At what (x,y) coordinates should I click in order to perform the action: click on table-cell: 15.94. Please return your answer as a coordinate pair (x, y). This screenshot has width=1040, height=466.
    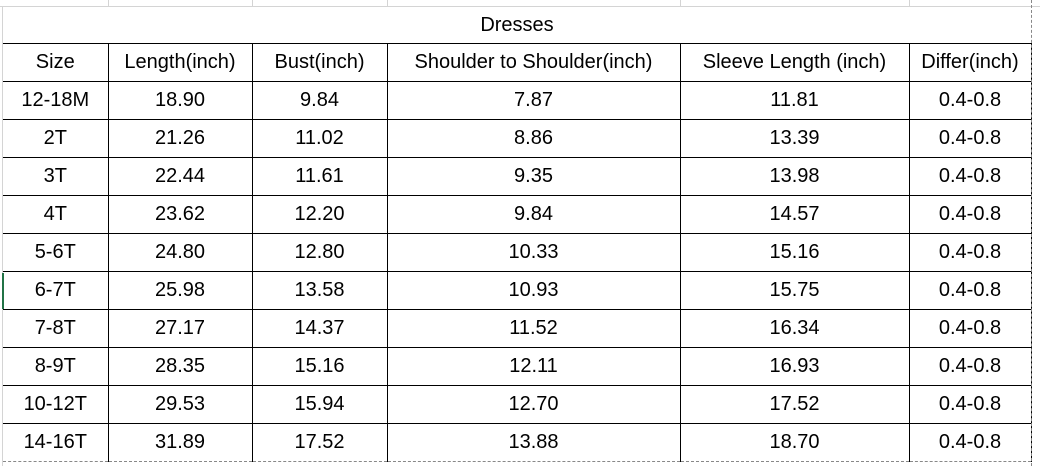
    Looking at the image, I should click on (319, 404).